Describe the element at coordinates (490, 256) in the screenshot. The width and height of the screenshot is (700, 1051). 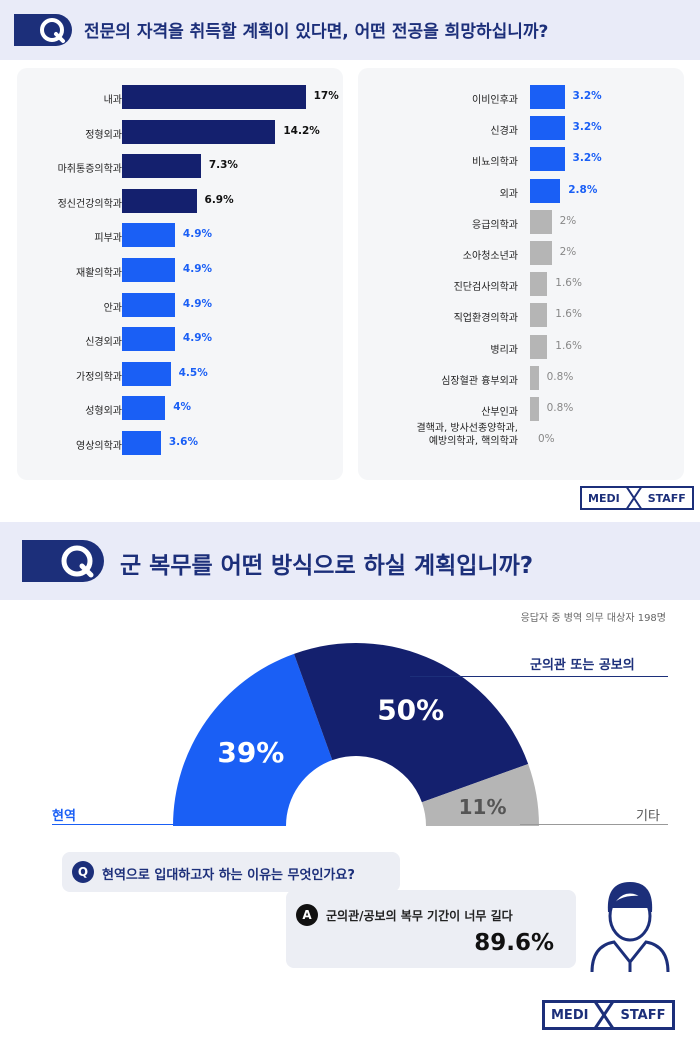
I see `bar-category-label: 소아청소년과` at that location.